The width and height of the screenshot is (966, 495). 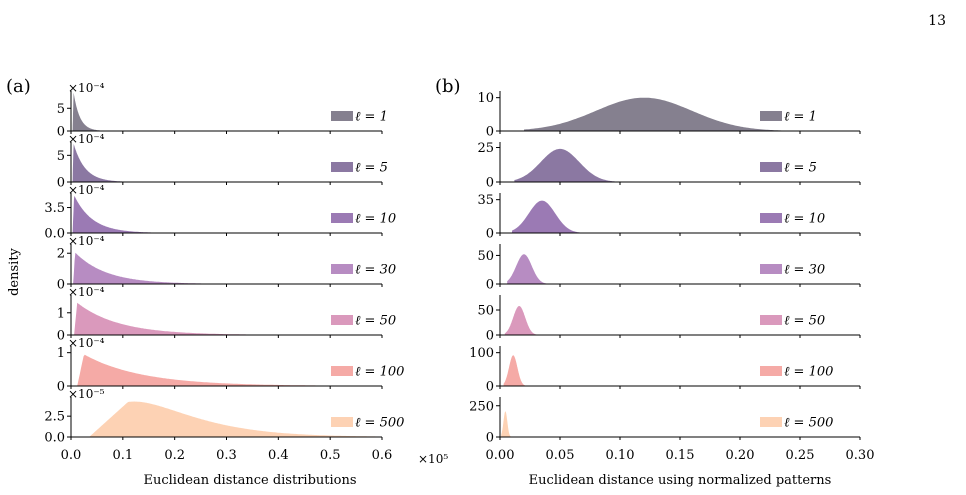 What do you see at coordinates (249, 480) in the screenshot?
I see `x-axis-label-a: Euclidean distance distributions` at bounding box center [249, 480].